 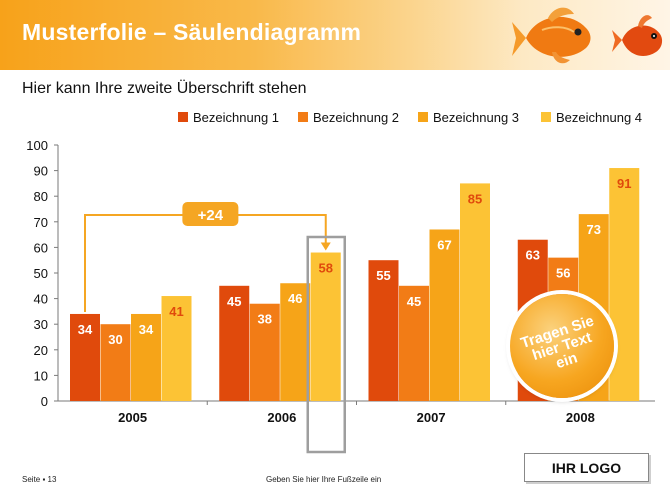 I want to click on x-category-label: 2007, so click(x=431, y=417).